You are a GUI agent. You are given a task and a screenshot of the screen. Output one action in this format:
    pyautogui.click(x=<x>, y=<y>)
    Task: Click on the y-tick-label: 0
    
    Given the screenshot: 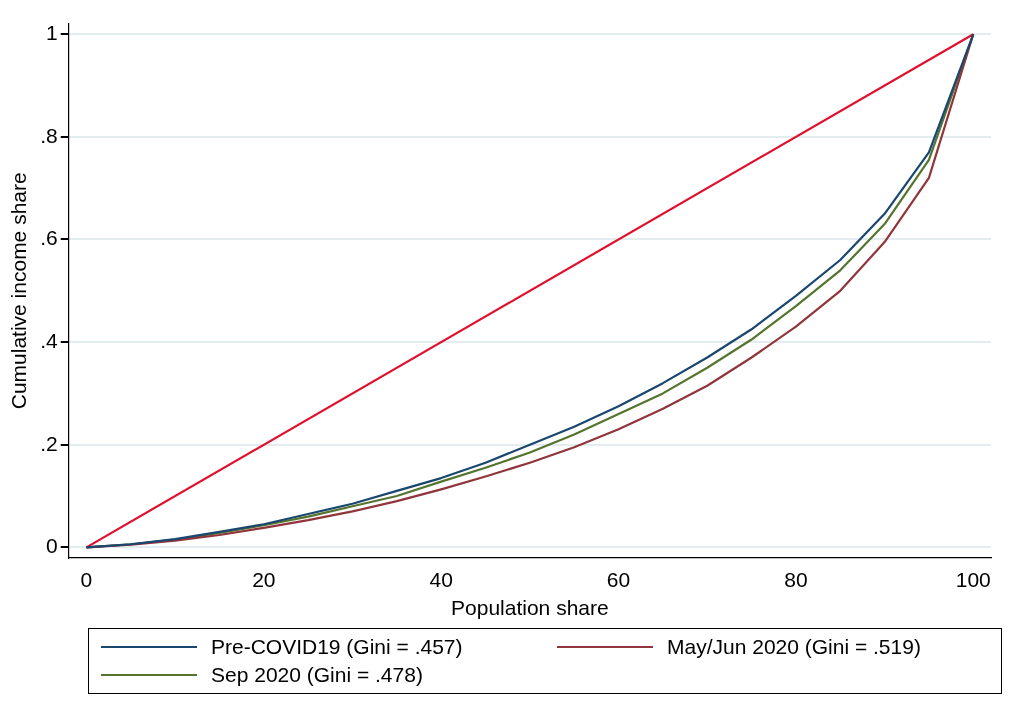 What is the action you would take?
    pyautogui.click(x=52, y=546)
    